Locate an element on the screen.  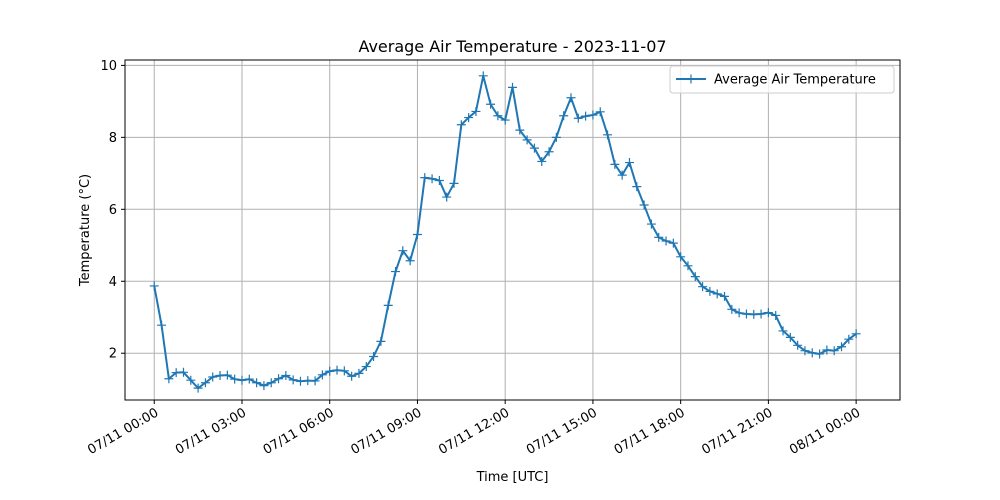
legend: Average Air Temperature is located at coordinates (782, 79).